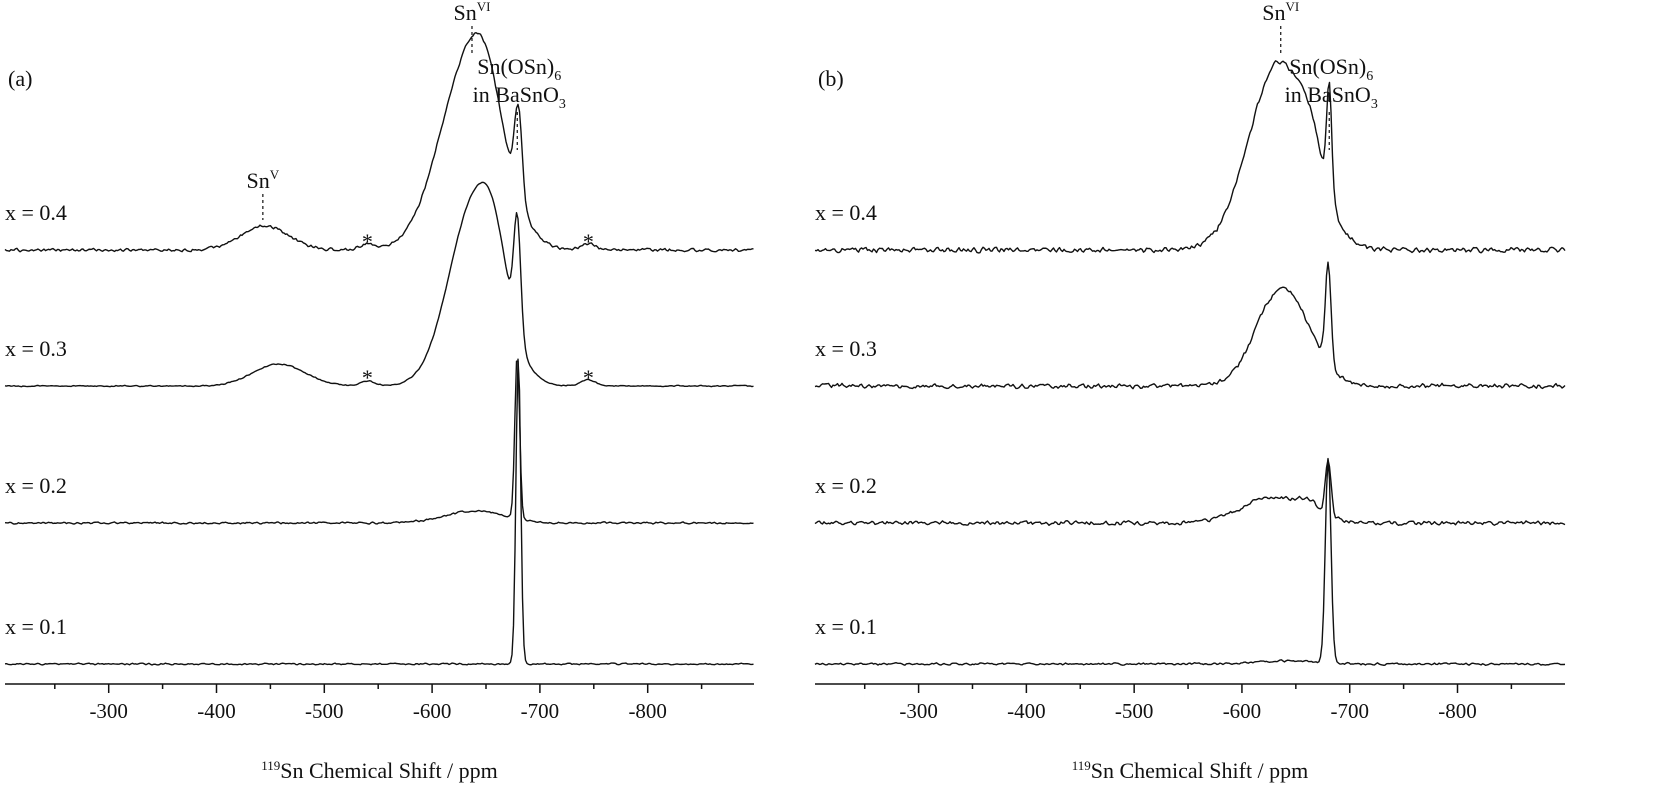 The height and width of the screenshot is (796, 1654). Describe the element at coordinates (20, 78) in the screenshot. I see `panel-label: (a)` at that location.